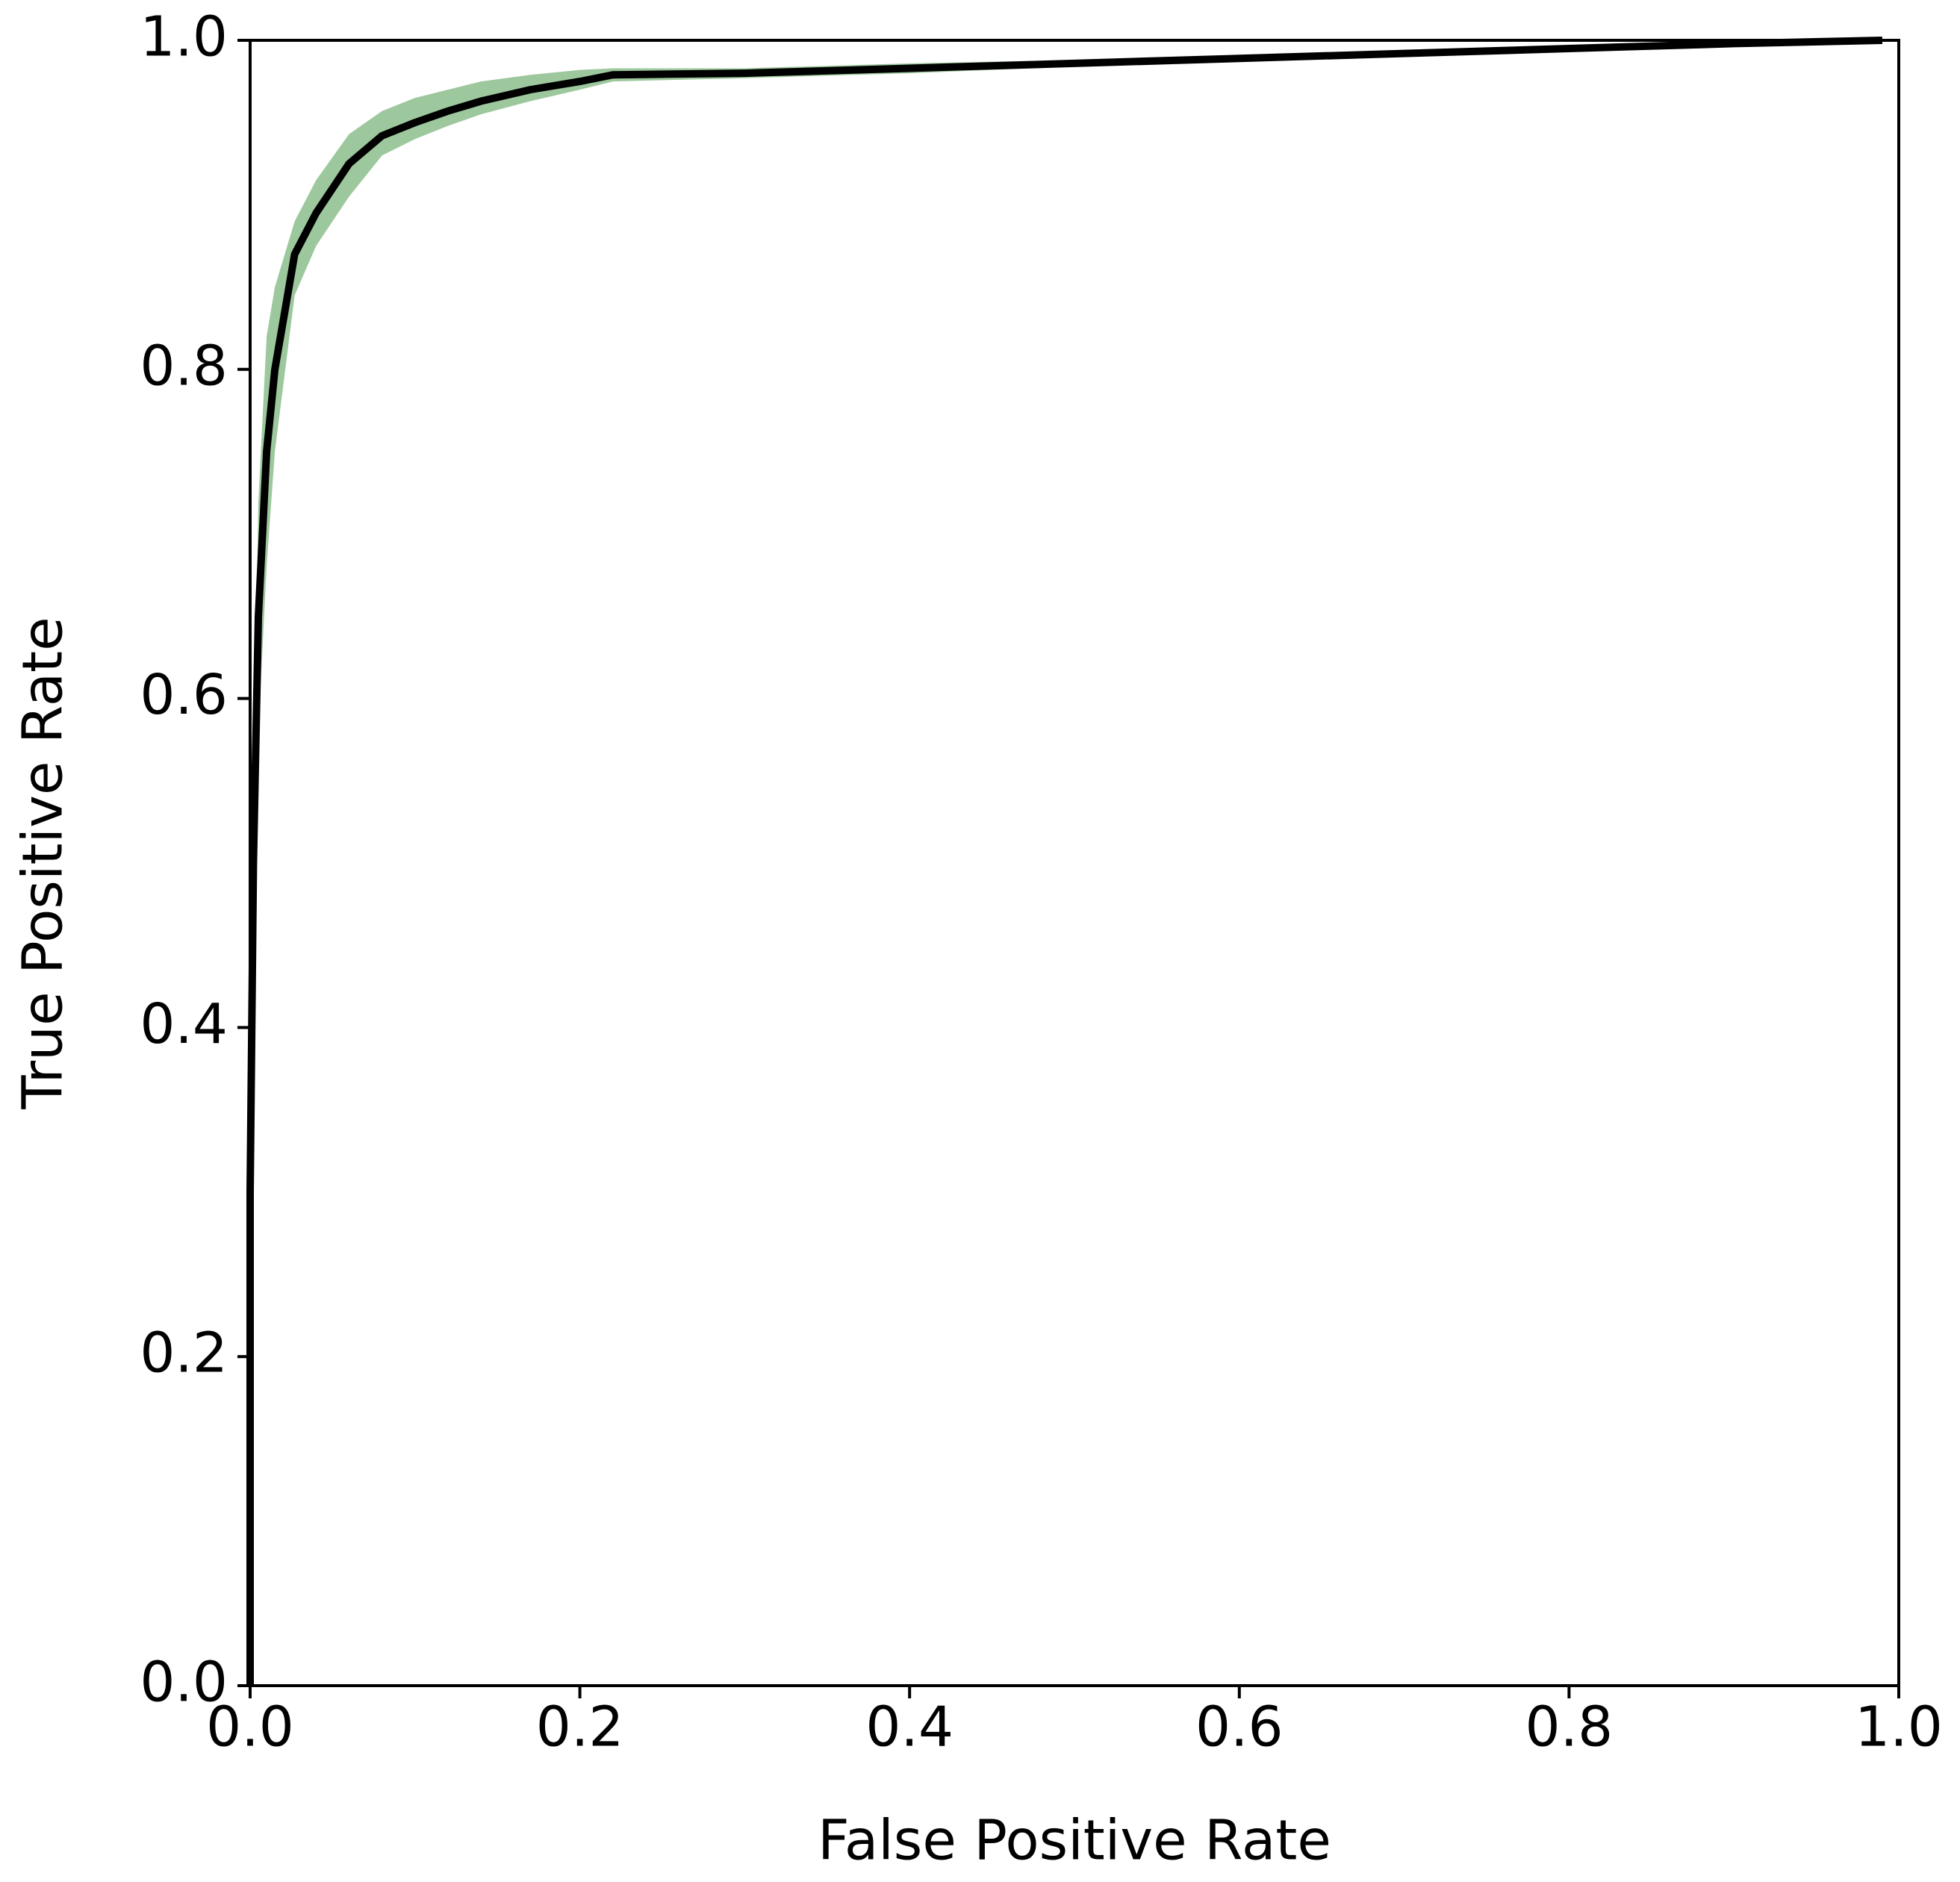 This screenshot has height=1882, width=1960. Describe the element at coordinates (184, 366) in the screenshot. I see `y-tick-label: 0.8` at that location.